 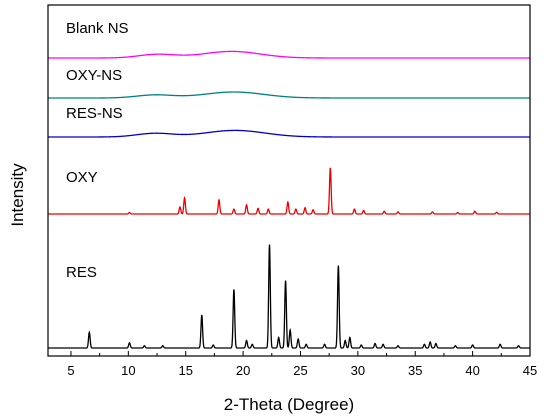 I want to click on x-axis-title: 2-Theta (Degree), so click(x=289, y=404).